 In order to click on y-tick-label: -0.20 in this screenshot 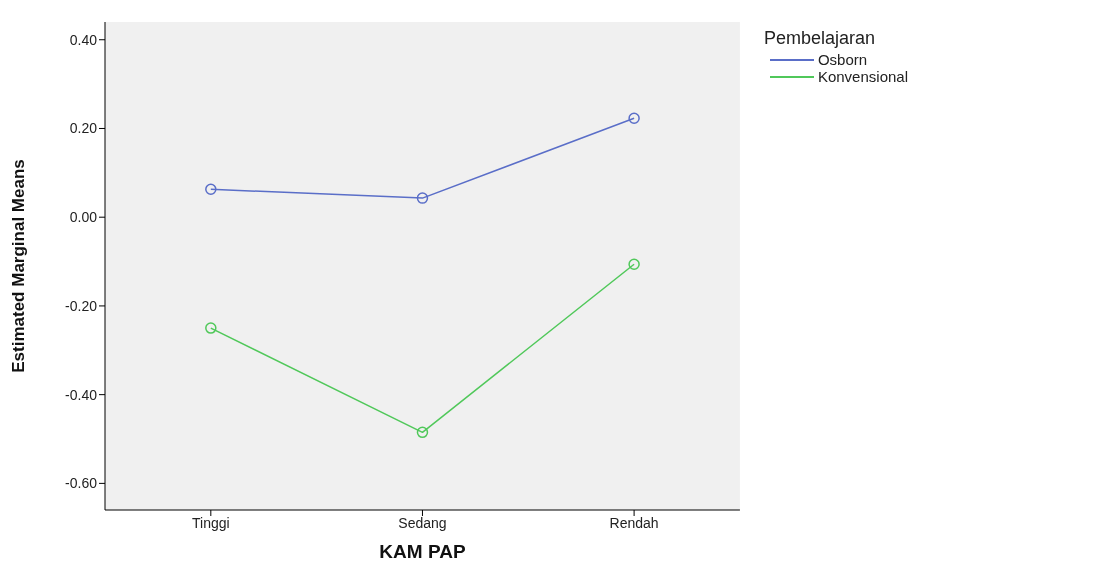, I will do `click(81, 305)`.